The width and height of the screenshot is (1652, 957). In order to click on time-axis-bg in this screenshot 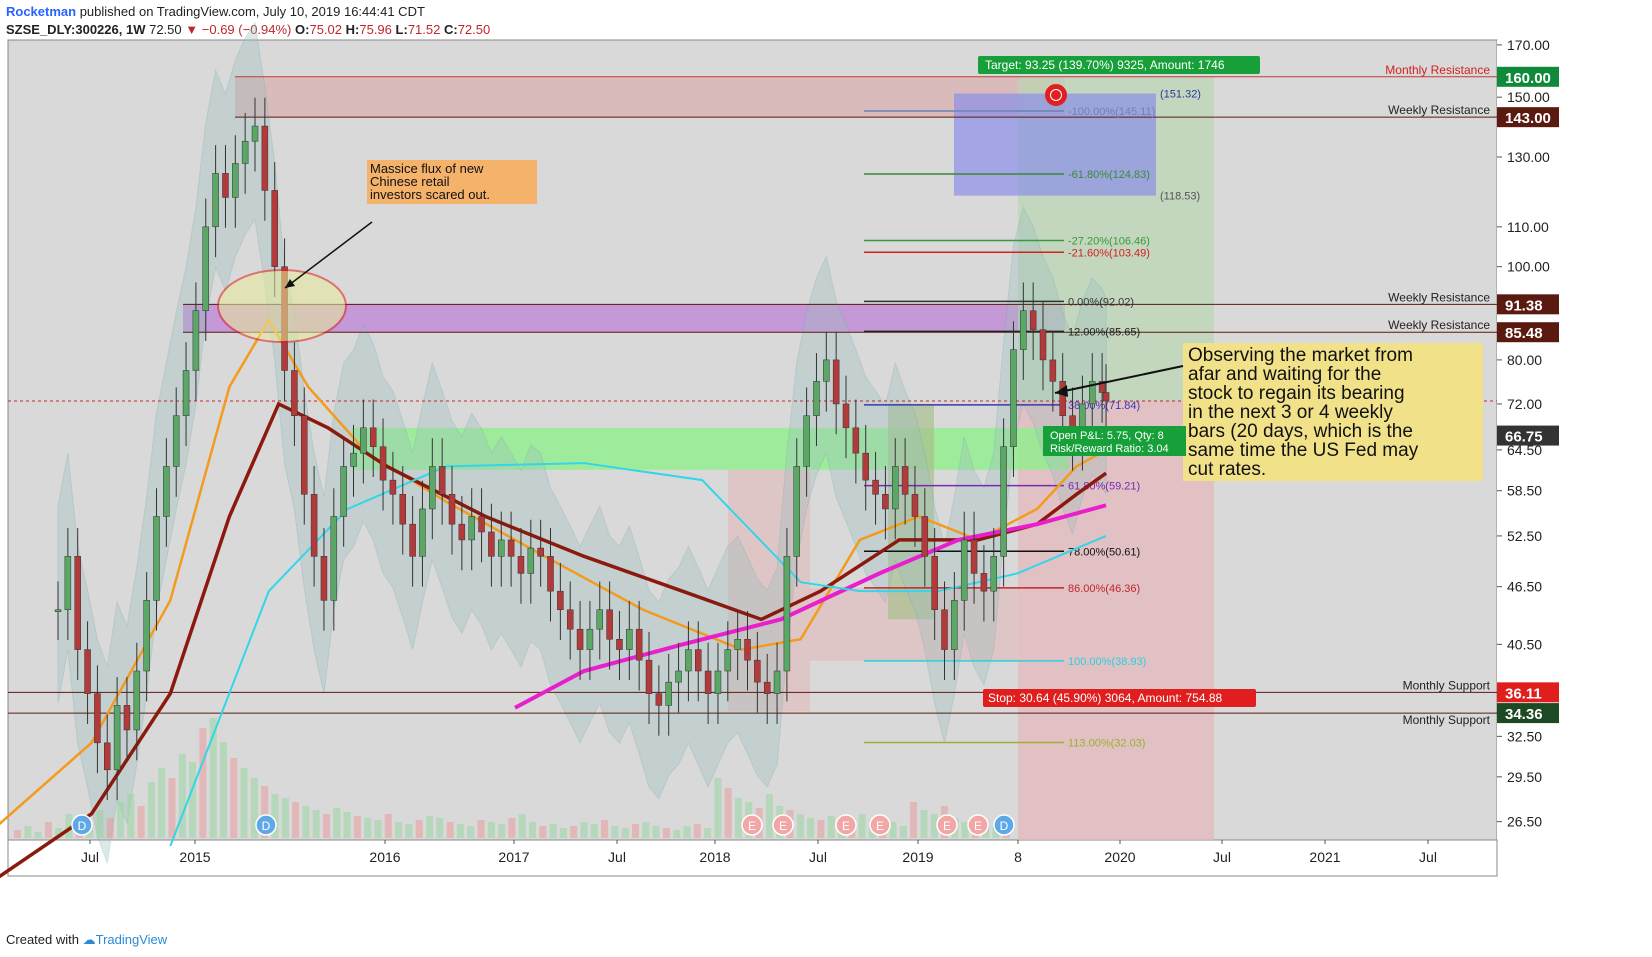, I will do `click(752, 858)`.